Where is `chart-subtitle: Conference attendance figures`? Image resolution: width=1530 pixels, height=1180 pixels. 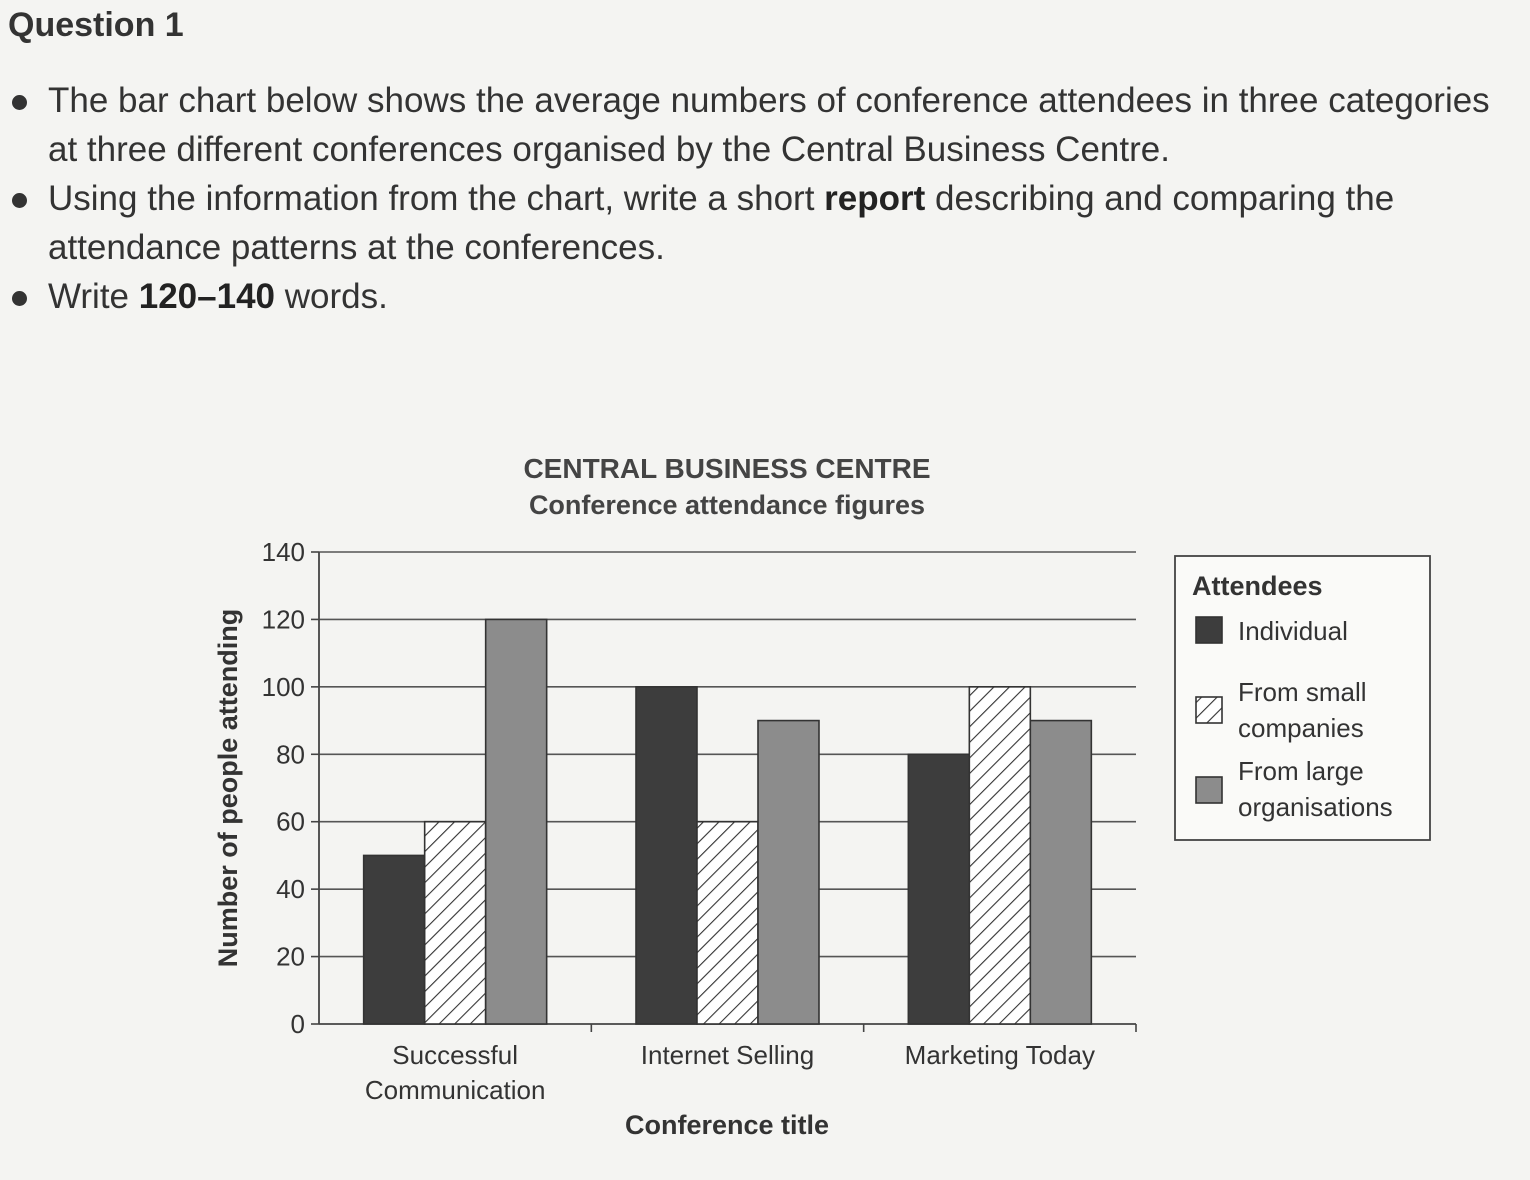
chart-subtitle: Conference attendance figures is located at coordinates (727, 505).